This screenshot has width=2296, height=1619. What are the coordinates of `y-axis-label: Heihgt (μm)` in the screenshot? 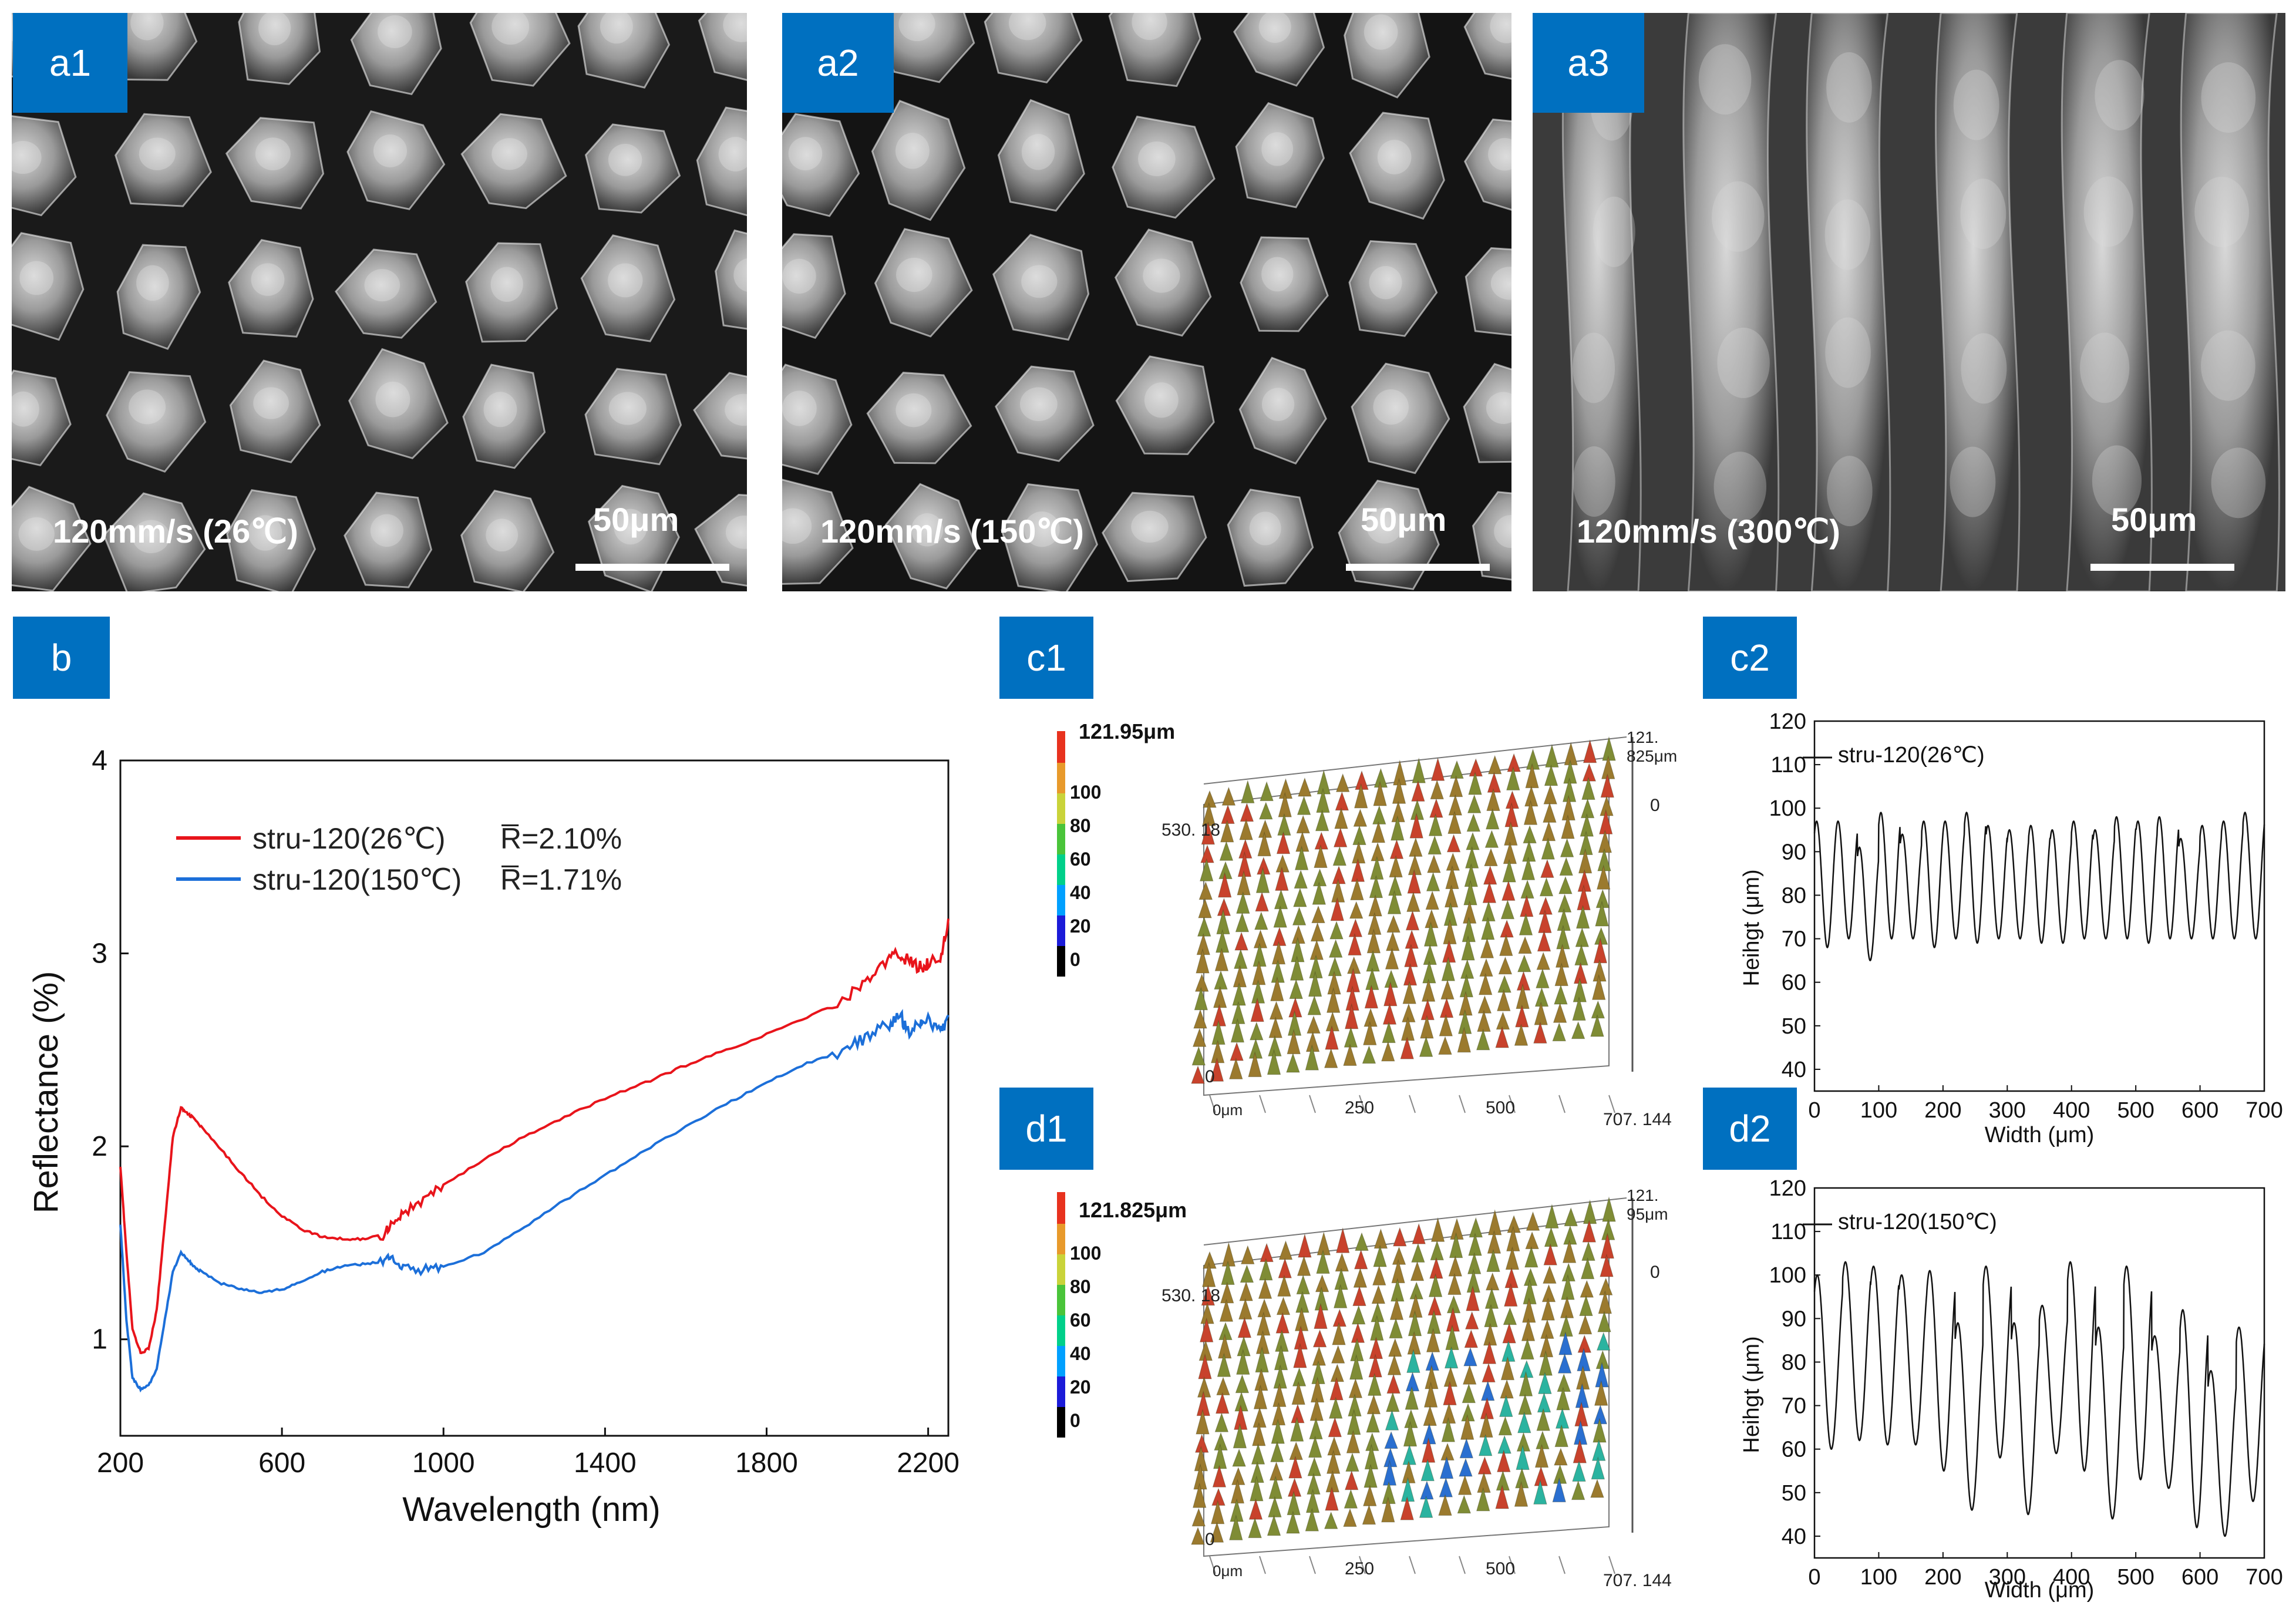 It's located at (1751, 928).